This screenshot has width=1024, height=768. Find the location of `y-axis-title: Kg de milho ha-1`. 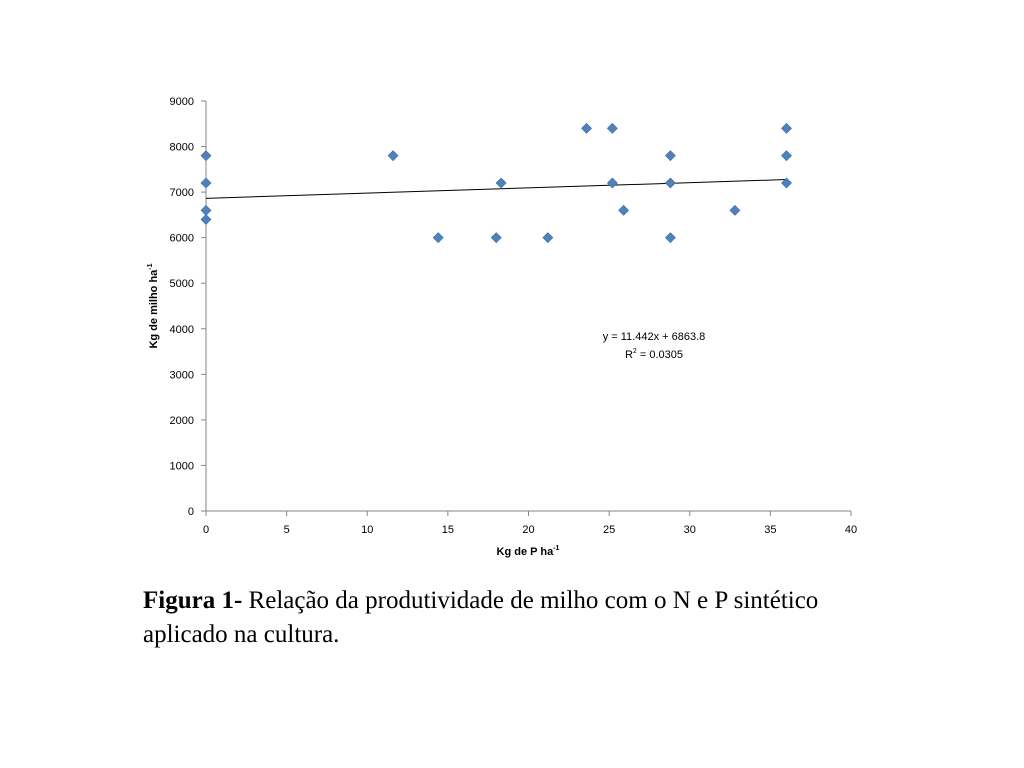

y-axis-title: Kg de milho ha-1 is located at coordinates (153, 305).